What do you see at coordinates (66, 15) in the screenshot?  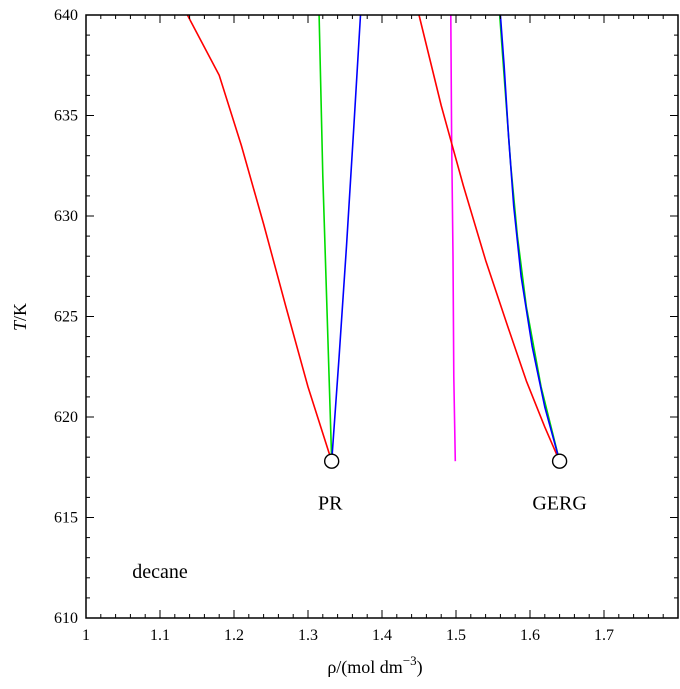 I see `y-tick-label: 640` at bounding box center [66, 15].